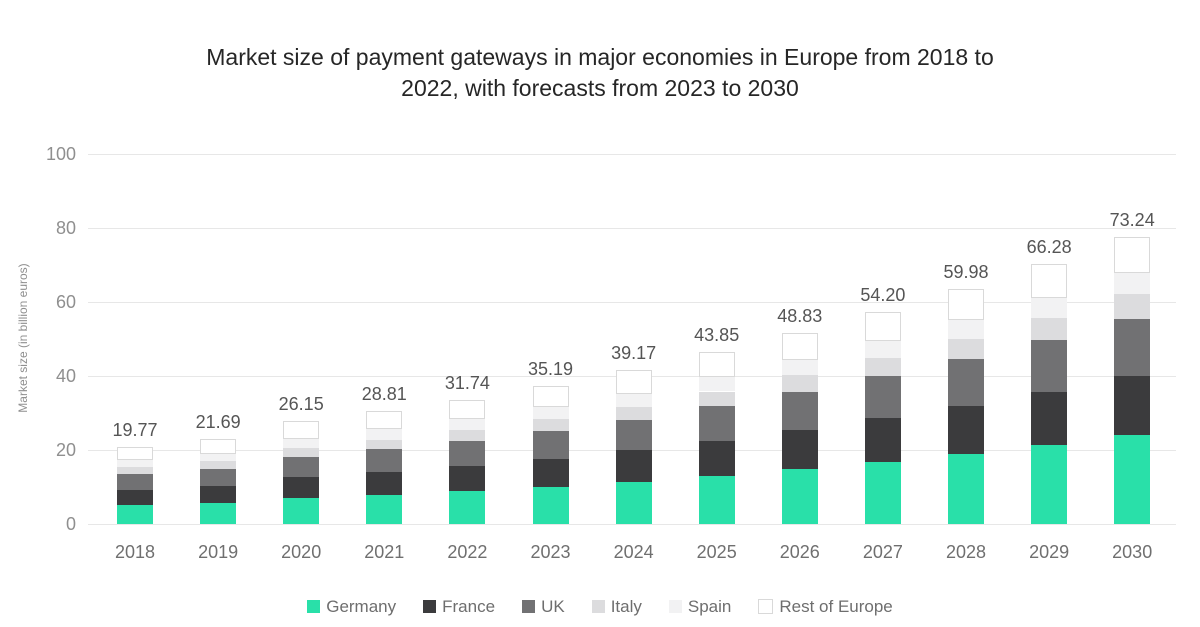 The image size is (1200, 627). What do you see at coordinates (966, 382) in the screenshot?
I see `bar-segment-uk-2028` at bounding box center [966, 382].